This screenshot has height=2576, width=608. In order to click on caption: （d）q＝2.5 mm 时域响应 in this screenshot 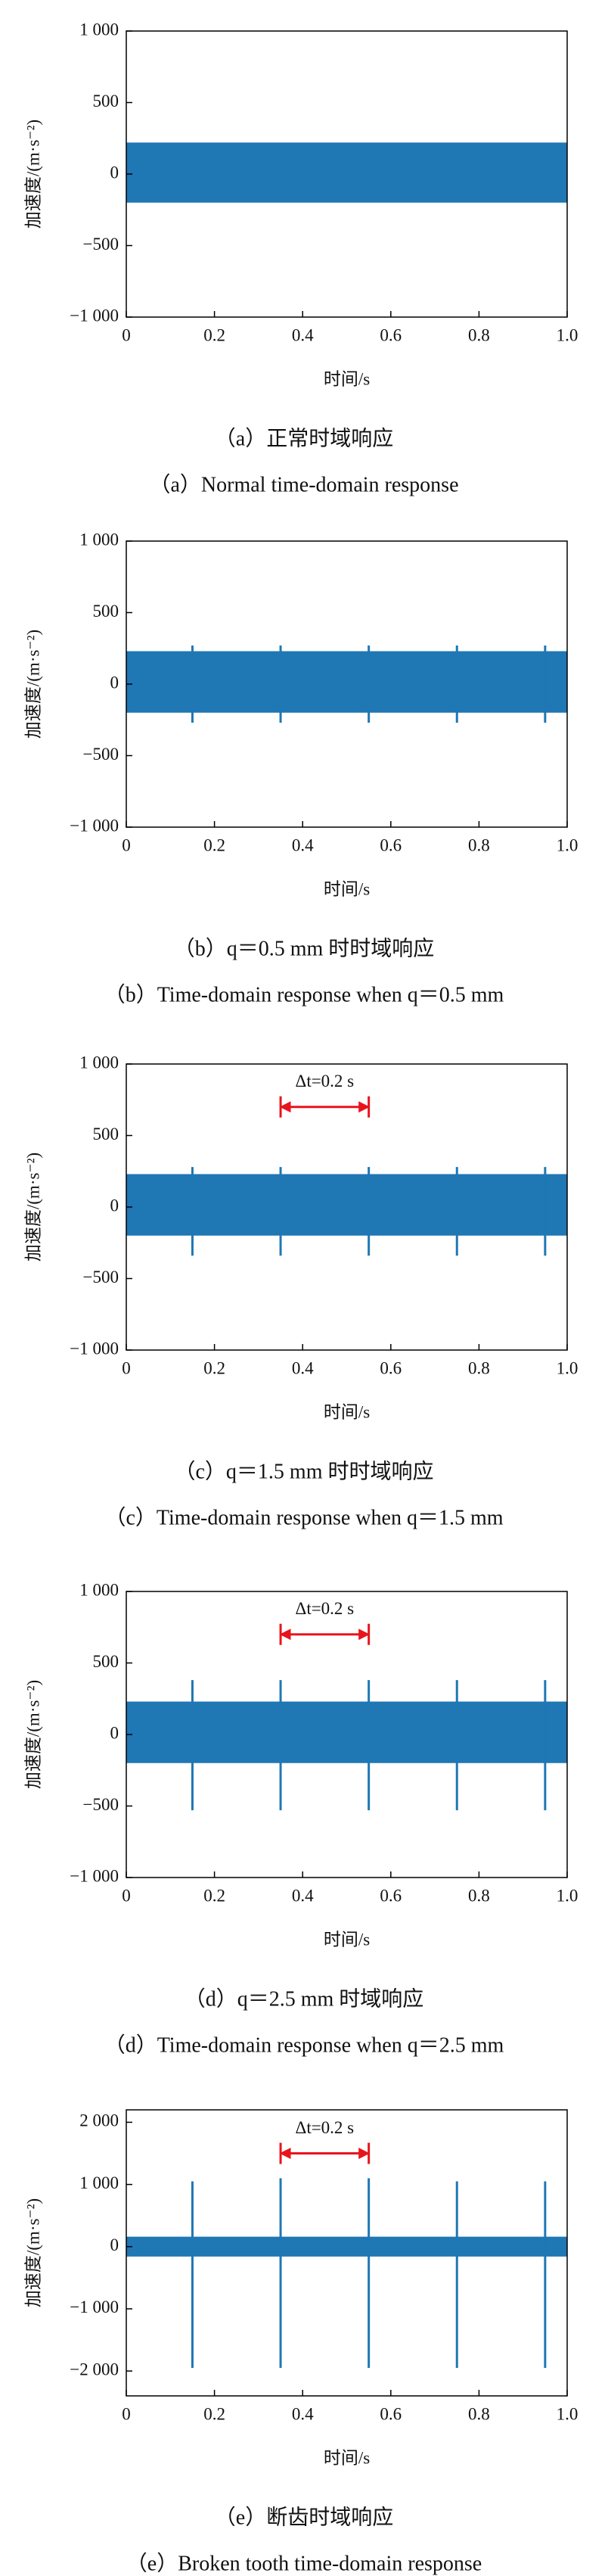, I will do `click(305, 1998)`.